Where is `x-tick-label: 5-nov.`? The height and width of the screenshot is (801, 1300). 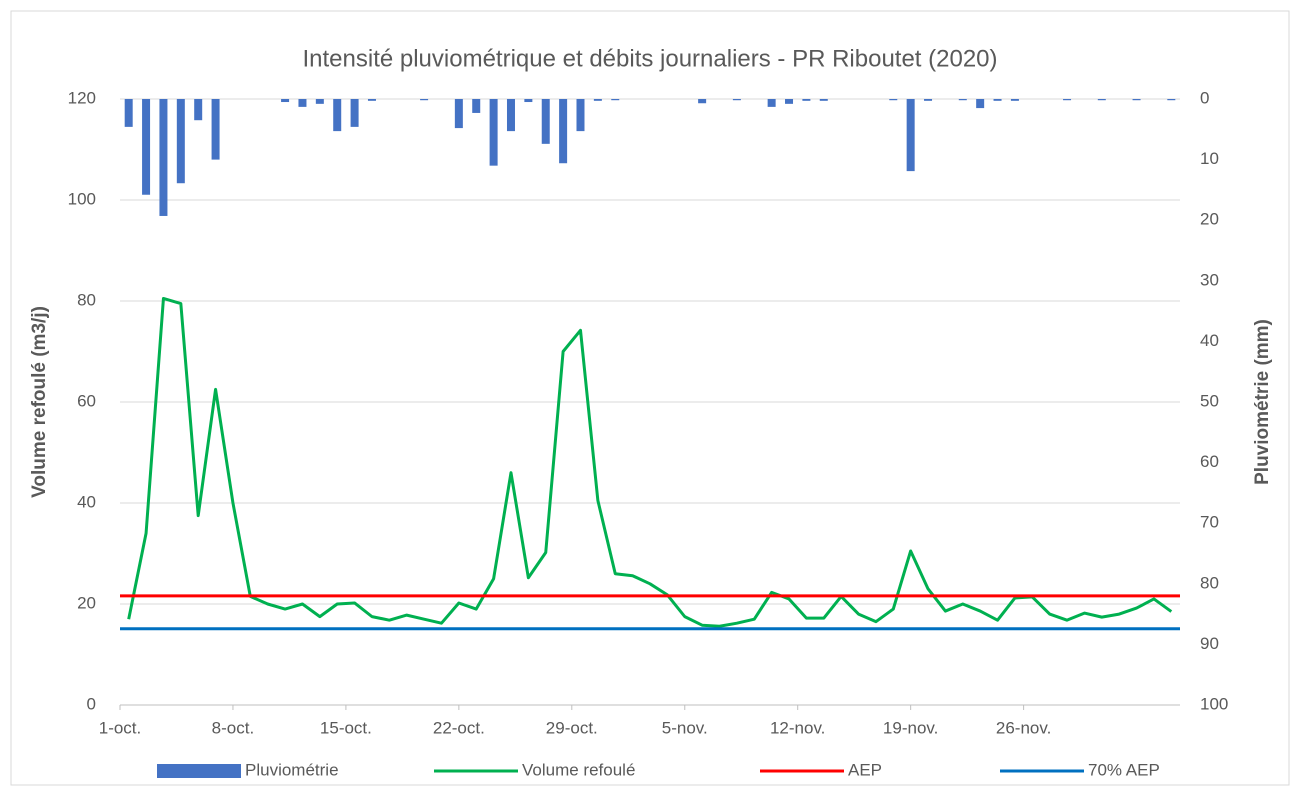 x-tick-label: 5-nov. is located at coordinates (685, 727).